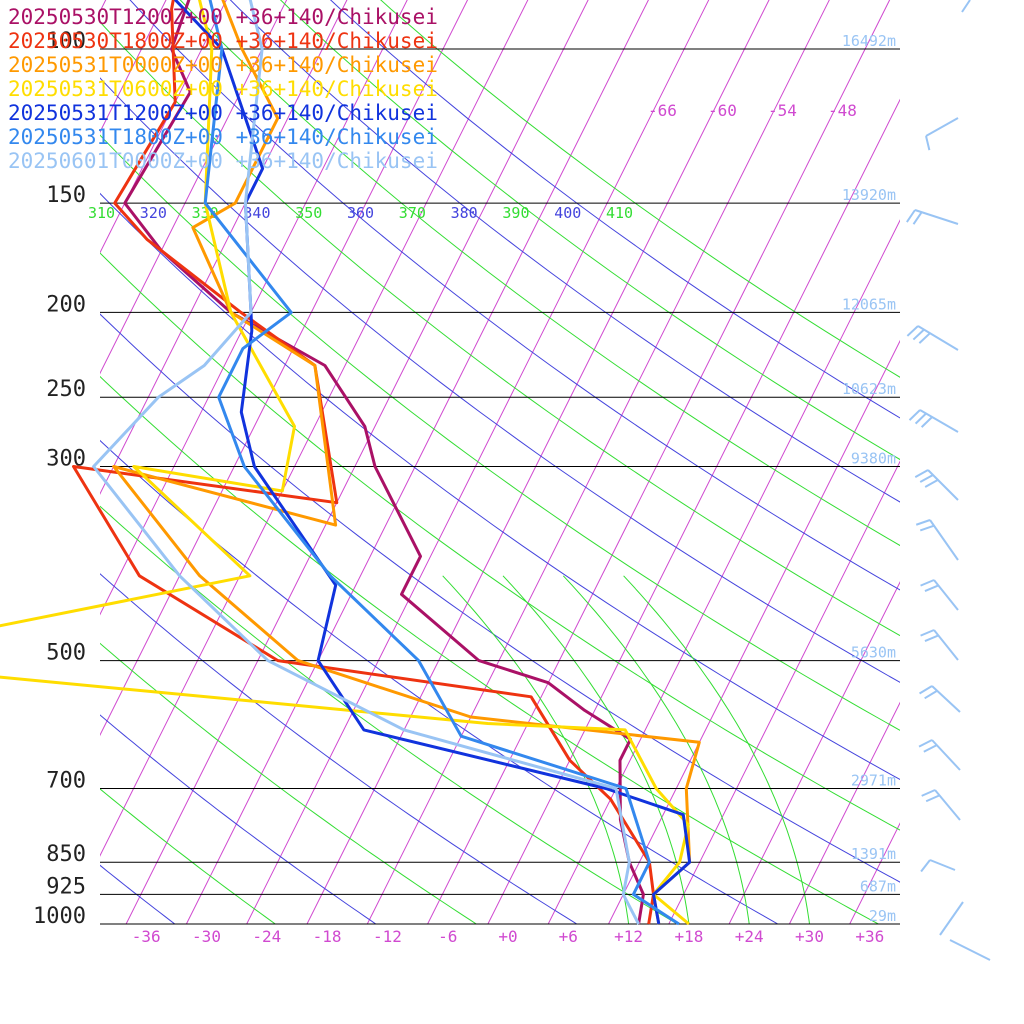 The height and width of the screenshot is (1024, 1024). I want to click on temperature-tick-label: +30, so click(809, 936).